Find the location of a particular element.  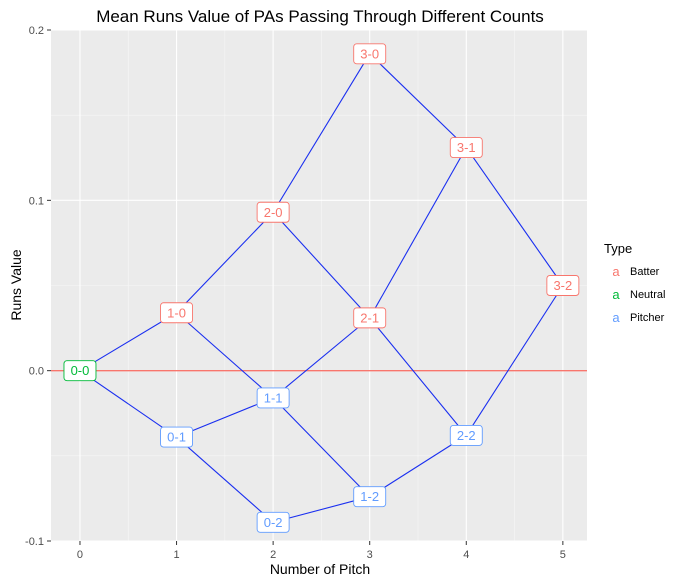

node-label-text: 3-1 is located at coordinates (466, 147).